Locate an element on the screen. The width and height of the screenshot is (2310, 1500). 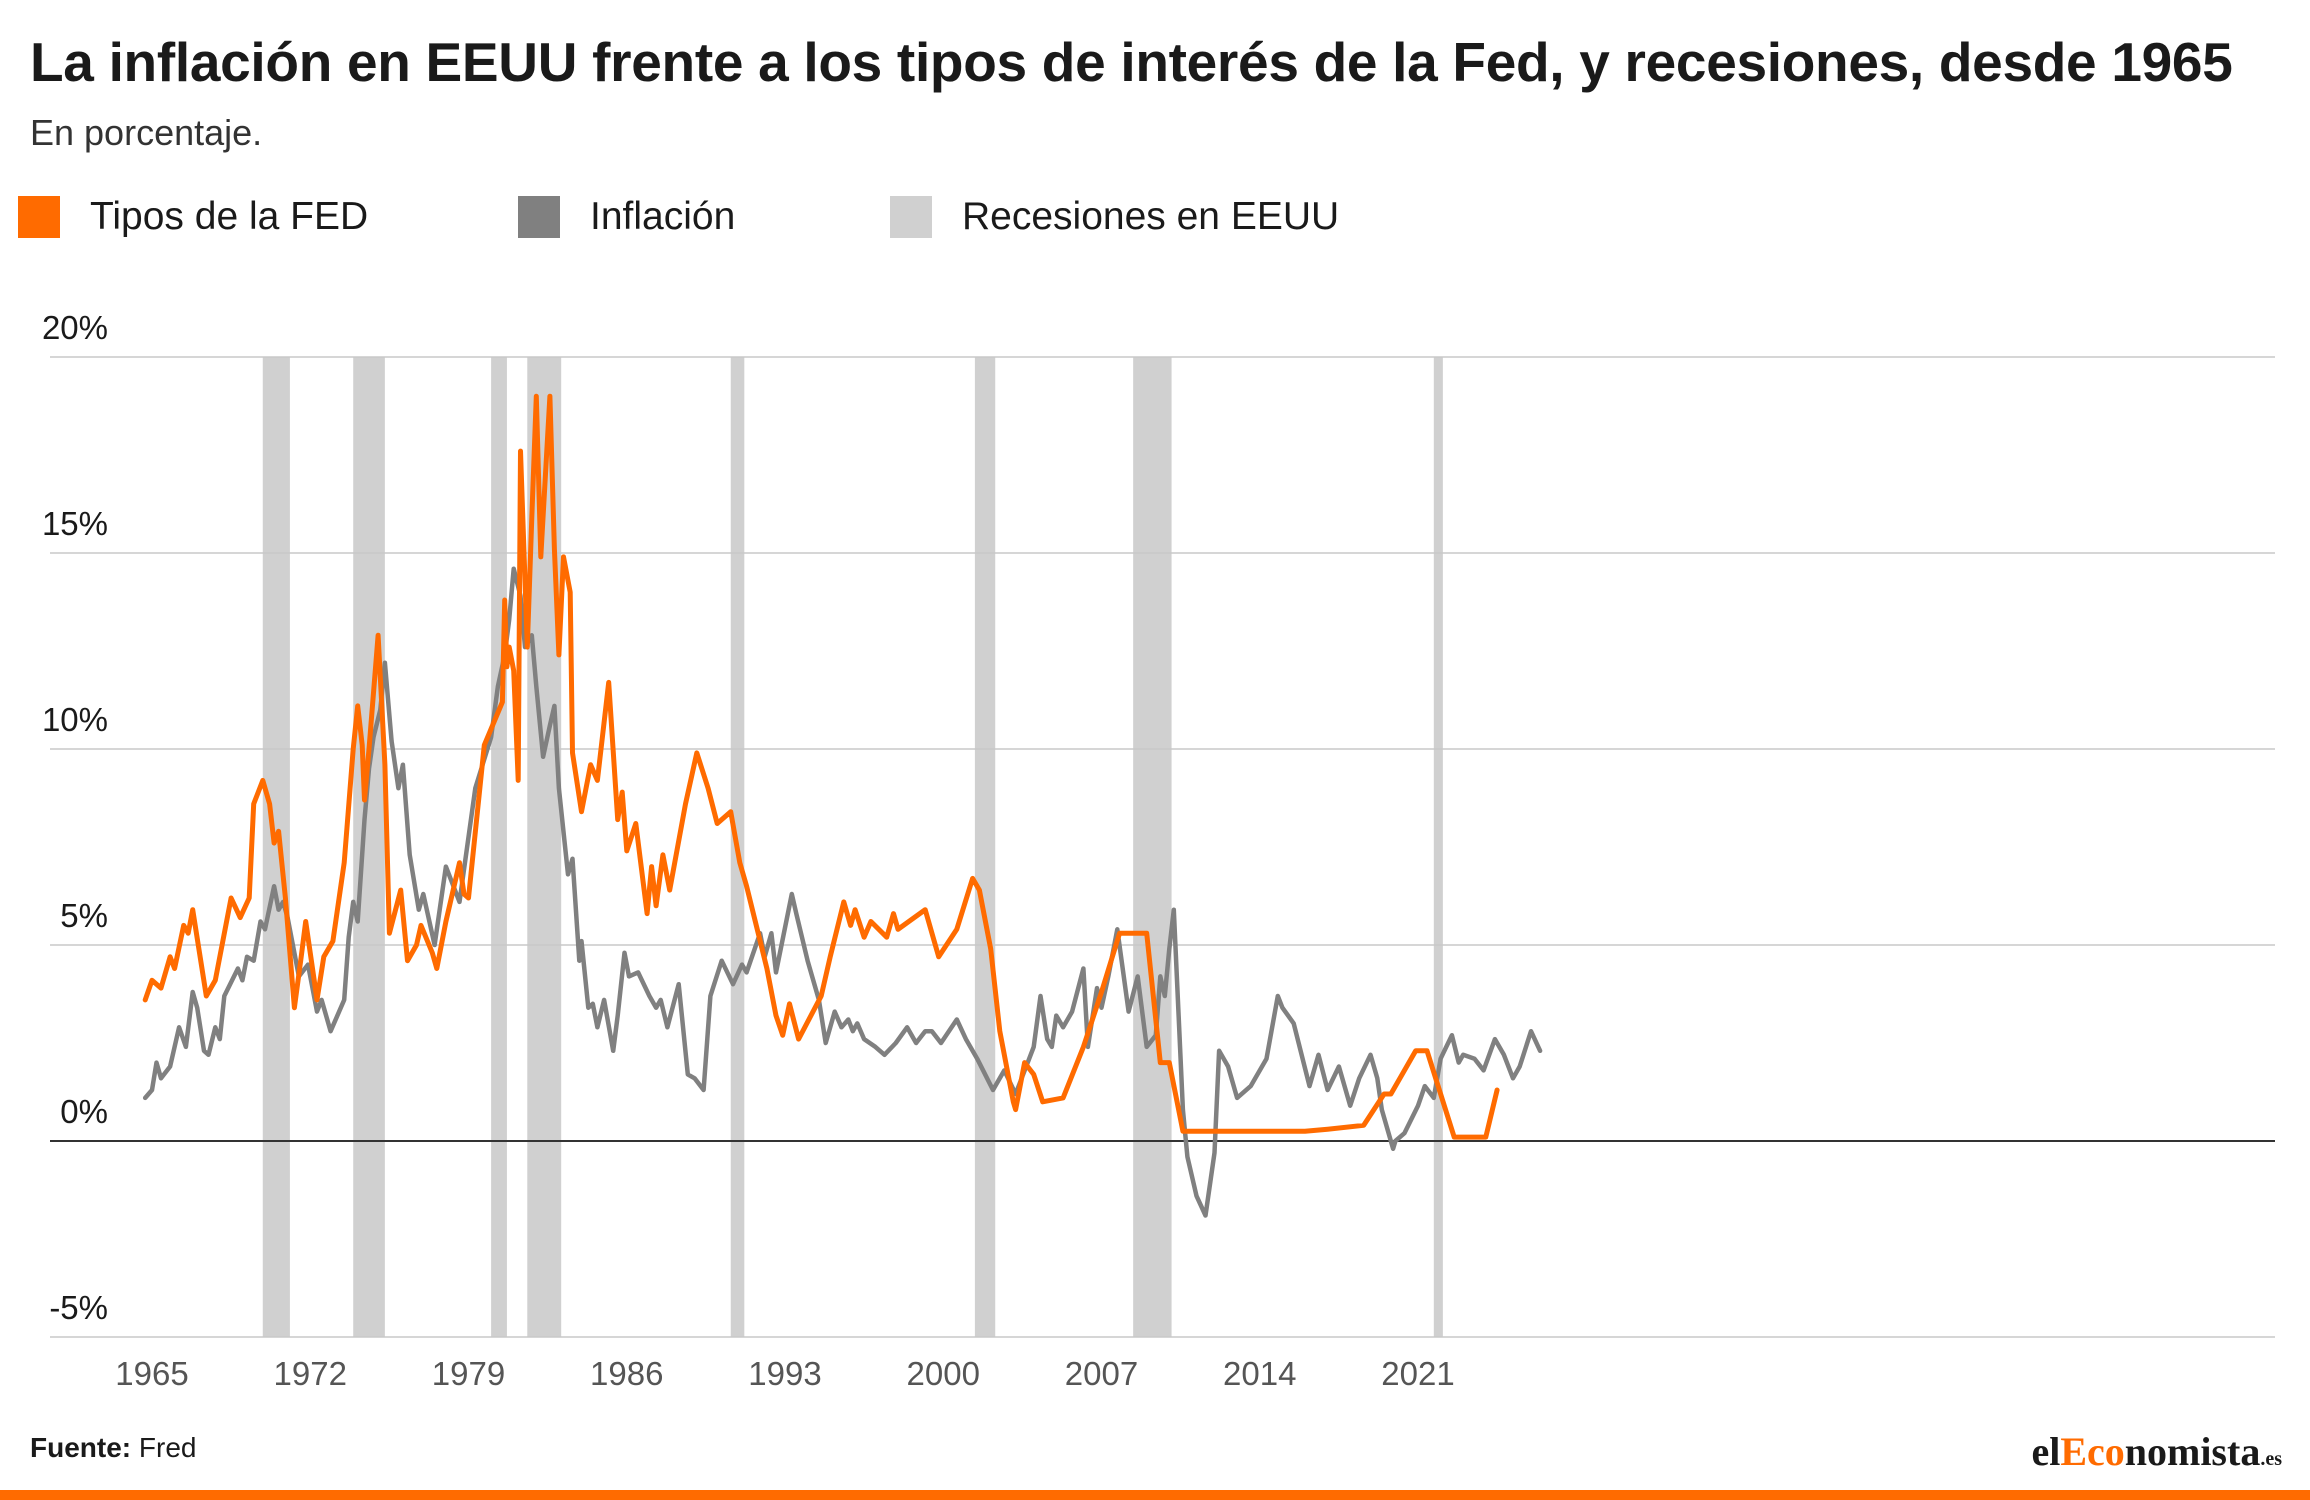
x-tick-label: 2014 is located at coordinates (1259, 1373).